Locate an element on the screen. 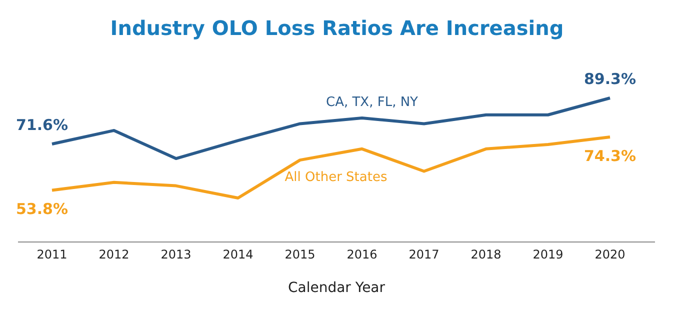 The width and height of the screenshot is (674, 320). x-tick-label: 2012 is located at coordinates (114, 255).